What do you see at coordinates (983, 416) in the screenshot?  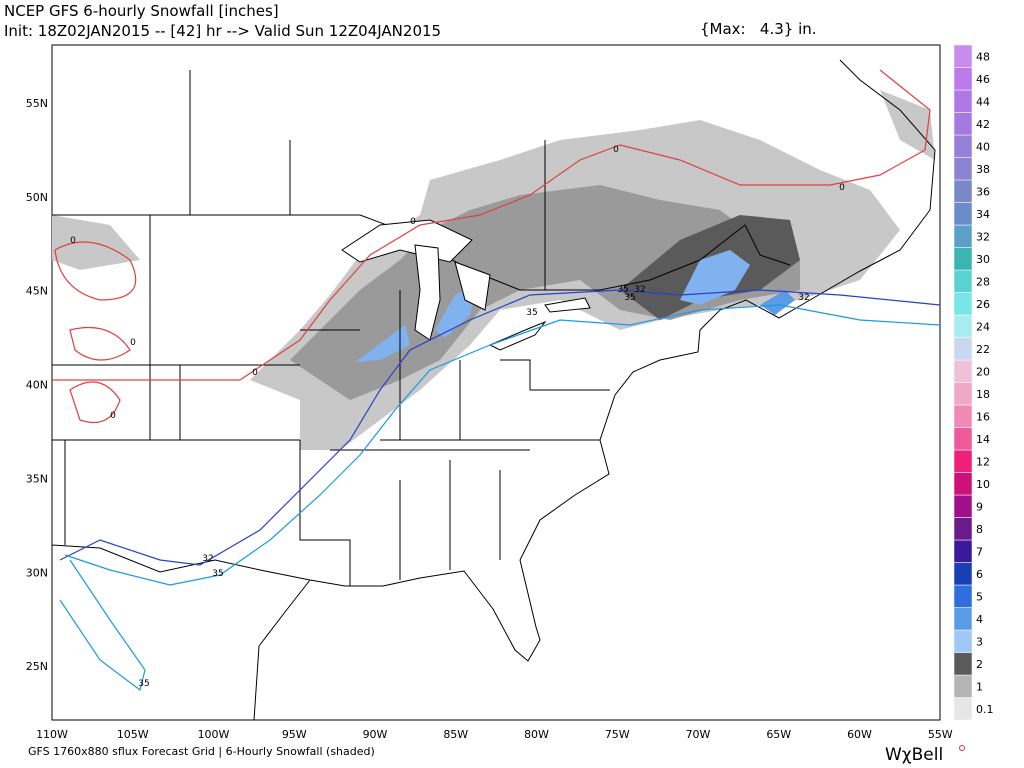 I see `colorbar-label: 16` at bounding box center [983, 416].